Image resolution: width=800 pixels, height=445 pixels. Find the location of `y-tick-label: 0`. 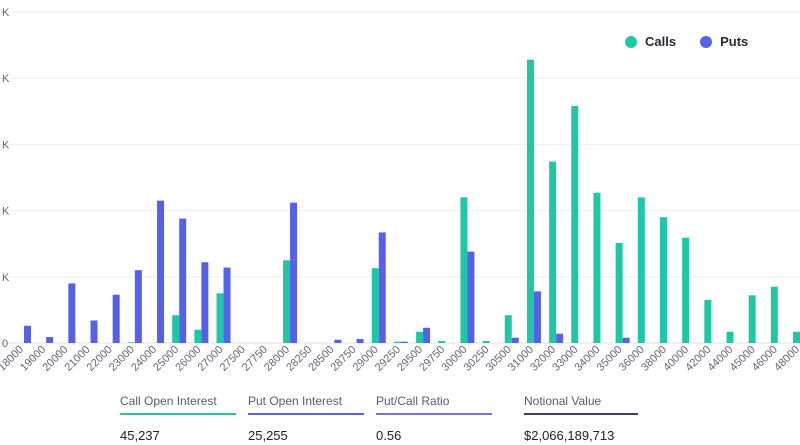

y-tick-label: 0 is located at coordinates (5, 344).